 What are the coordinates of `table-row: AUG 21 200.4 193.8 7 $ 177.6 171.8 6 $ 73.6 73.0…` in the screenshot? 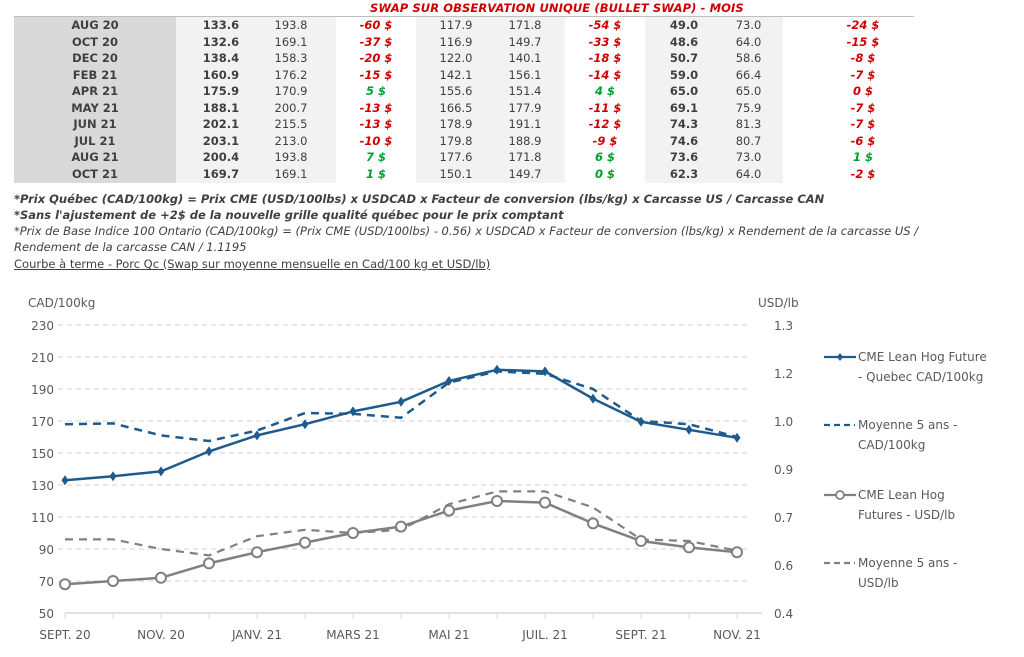 It's located at (464, 157).